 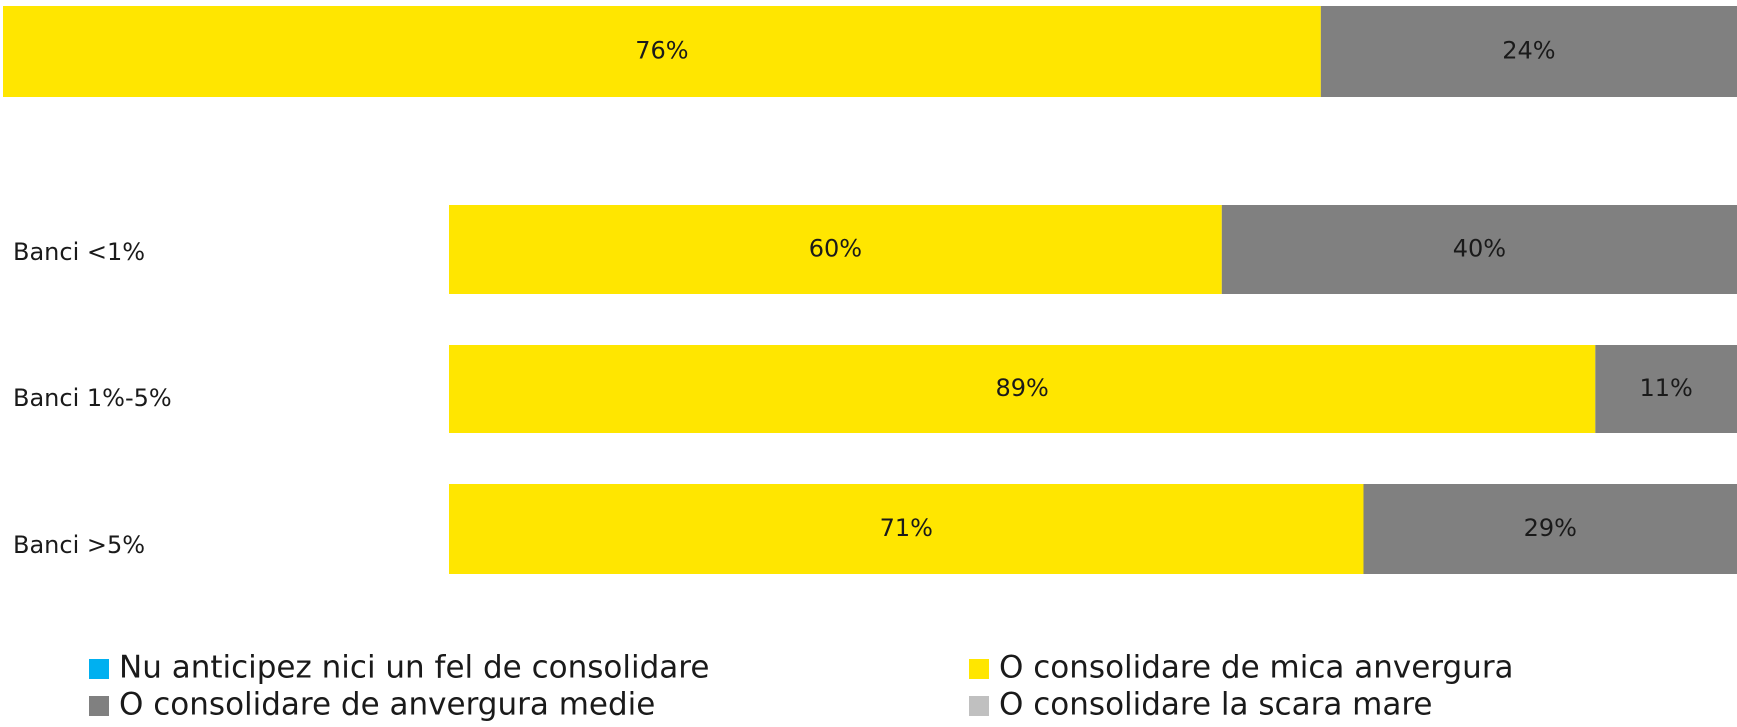 I want to click on legend-label: O consolidare de anvergura medie, so click(x=387, y=705).